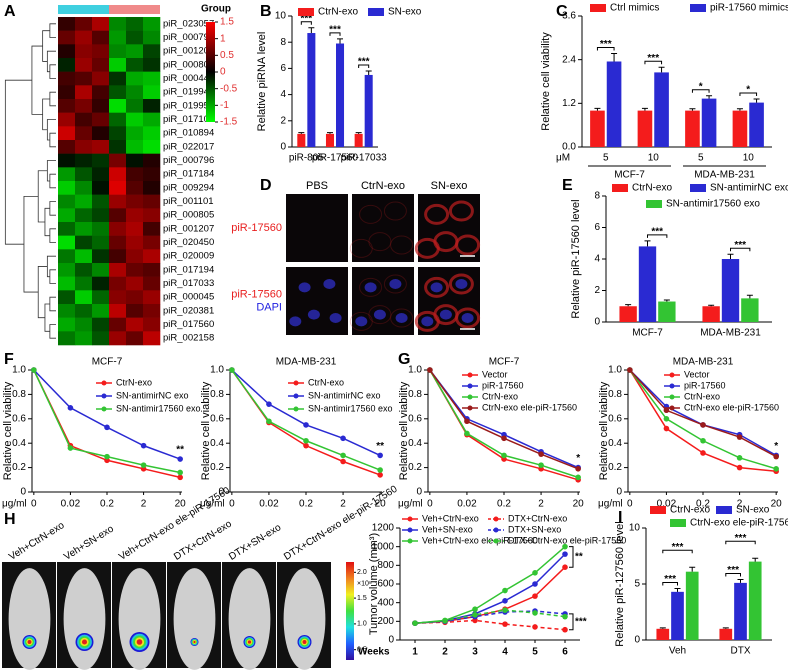 The width and height of the screenshot is (788, 672). I want to click on legend-label: piR-17560, so click(705, 385).